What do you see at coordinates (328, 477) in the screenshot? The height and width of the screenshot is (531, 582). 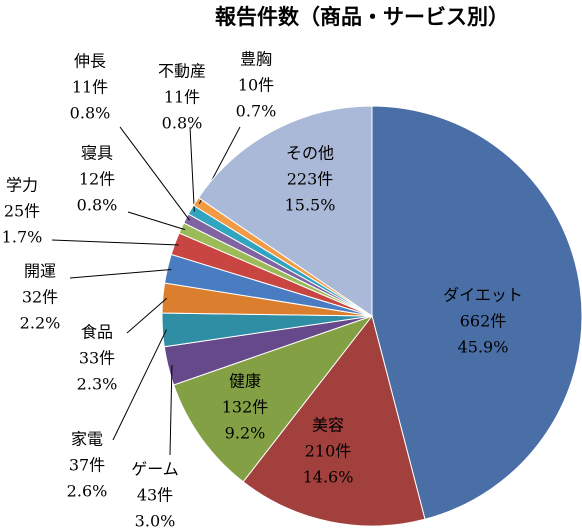 I see `slice-percent: 14.6%` at bounding box center [328, 477].